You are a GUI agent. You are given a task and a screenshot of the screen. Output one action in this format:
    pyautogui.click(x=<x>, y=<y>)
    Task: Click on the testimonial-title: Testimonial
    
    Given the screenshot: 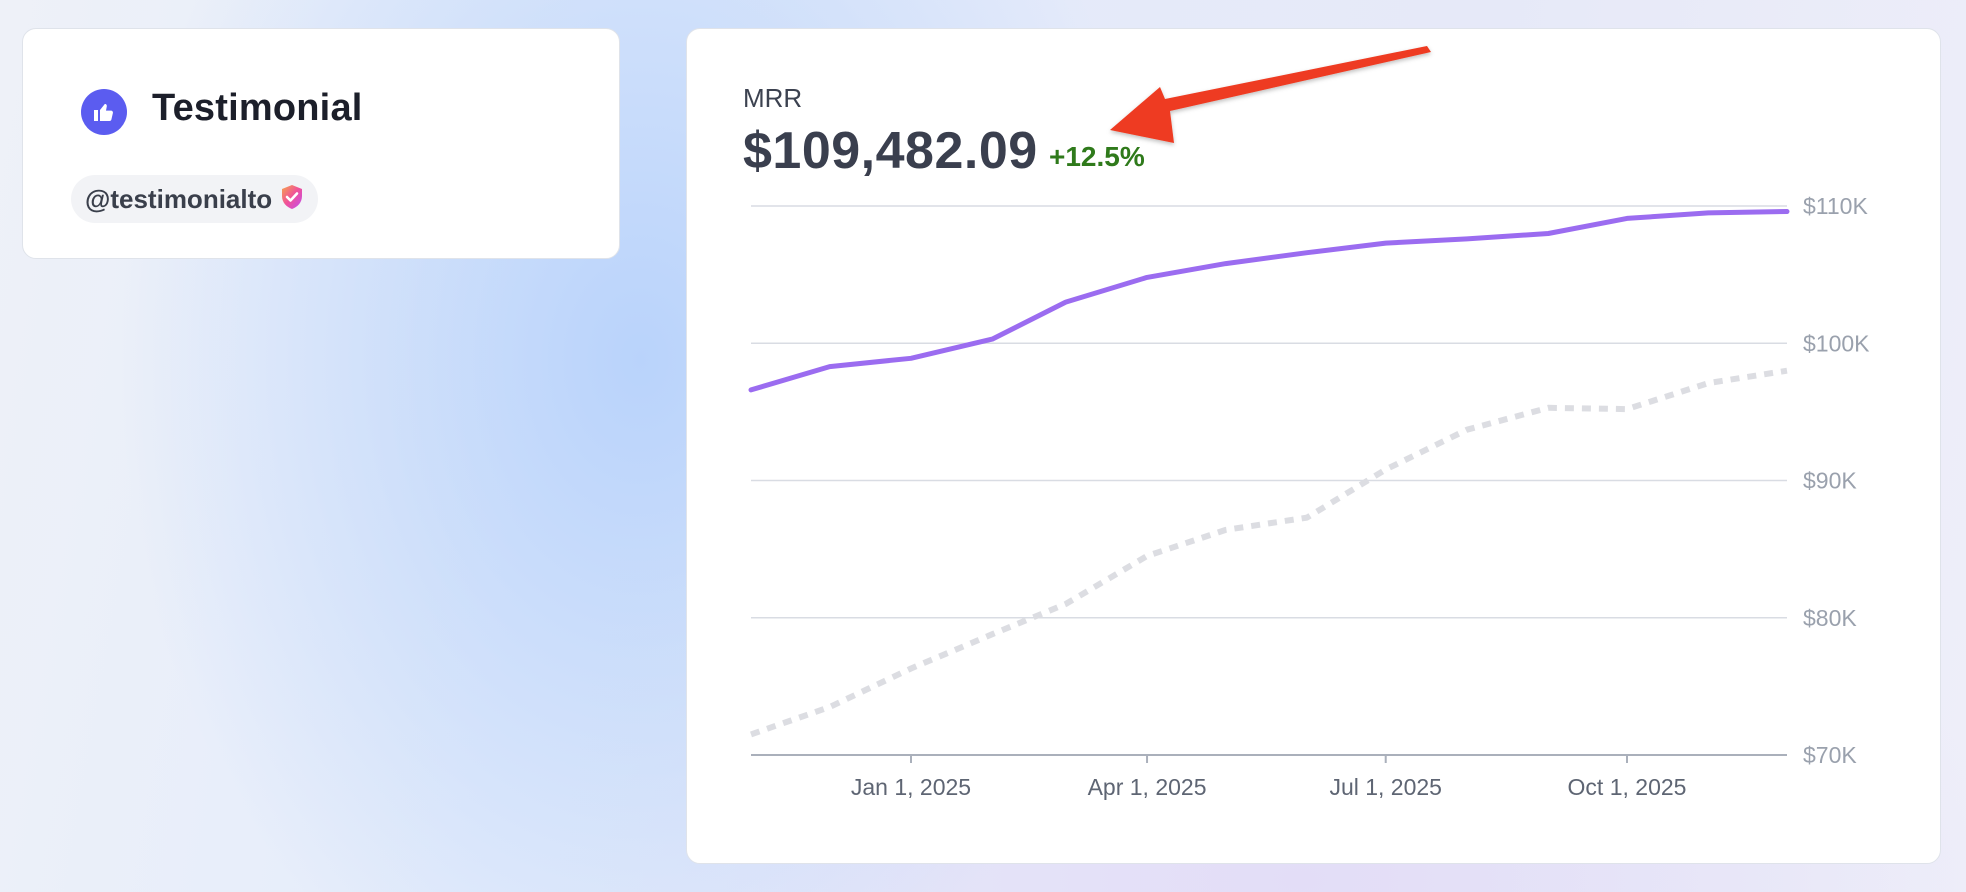 What is the action you would take?
    pyautogui.click(x=257, y=108)
    